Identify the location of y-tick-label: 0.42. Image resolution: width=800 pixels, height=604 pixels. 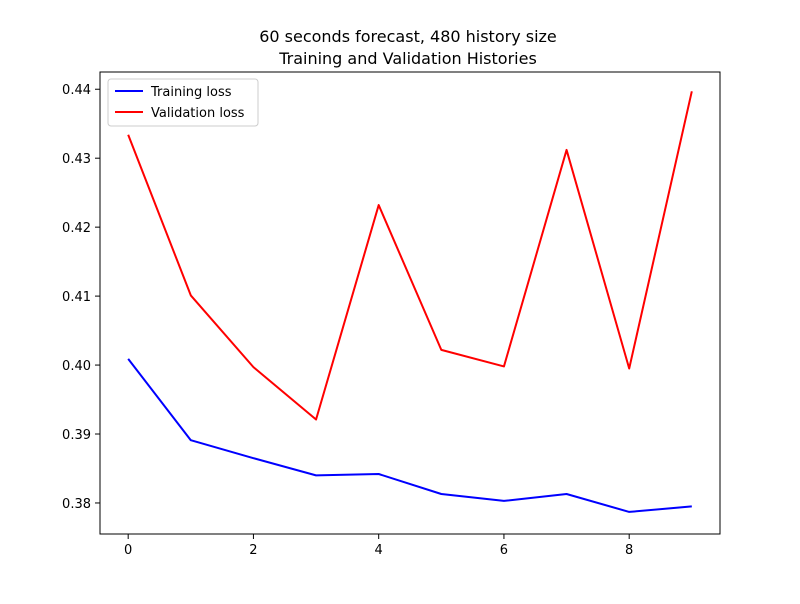
(76, 228).